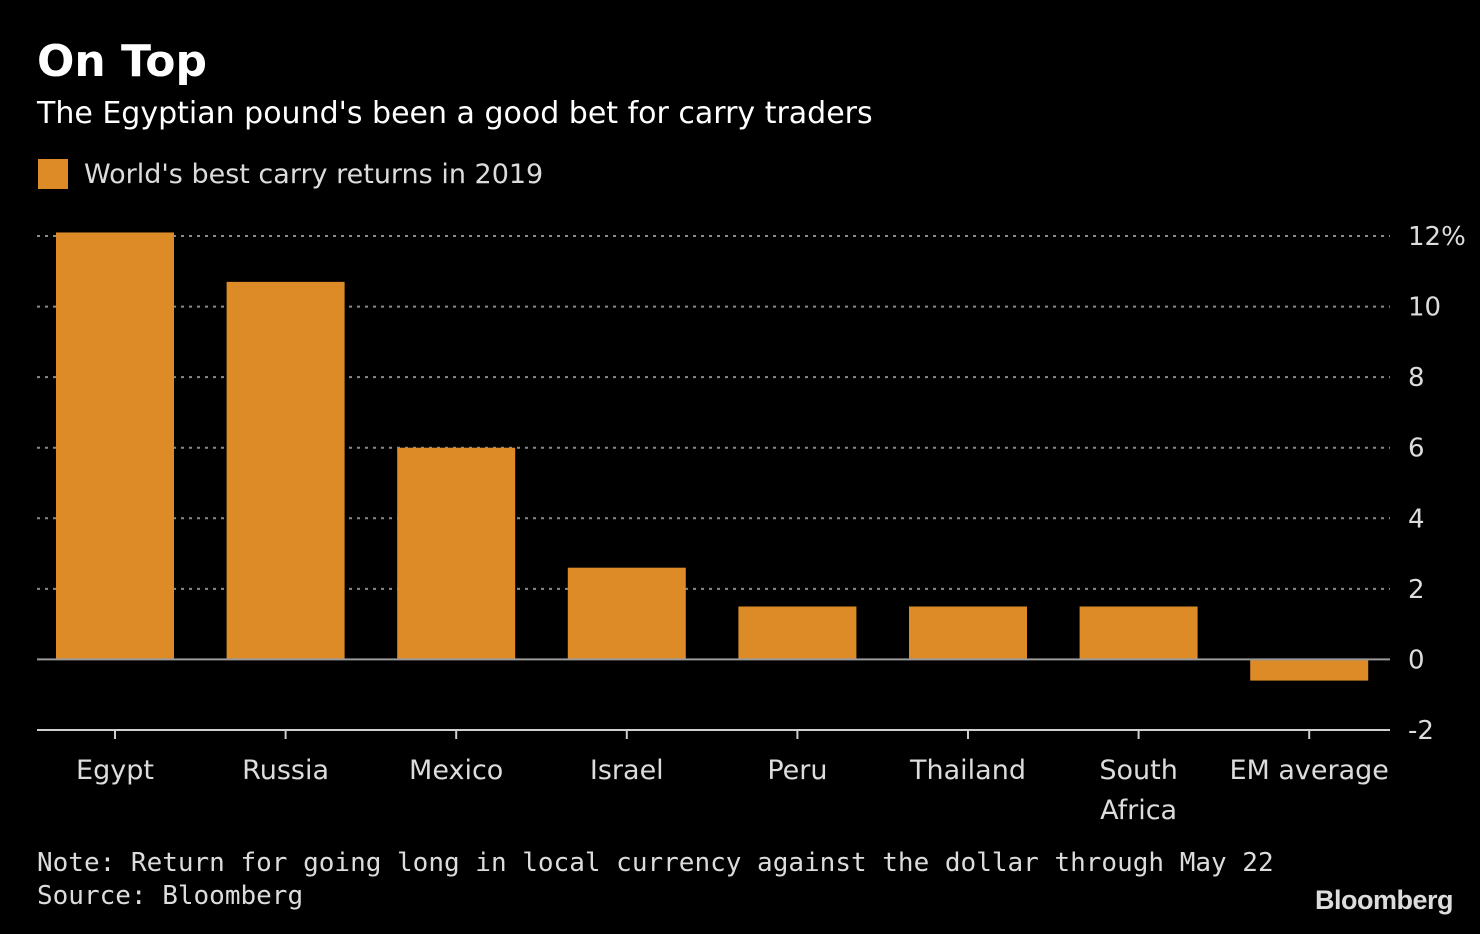 The image size is (1480, 934). Describe the element at coordinates (1416, 378) in the screenshot. I see `y-tick-label: 8` at that location.